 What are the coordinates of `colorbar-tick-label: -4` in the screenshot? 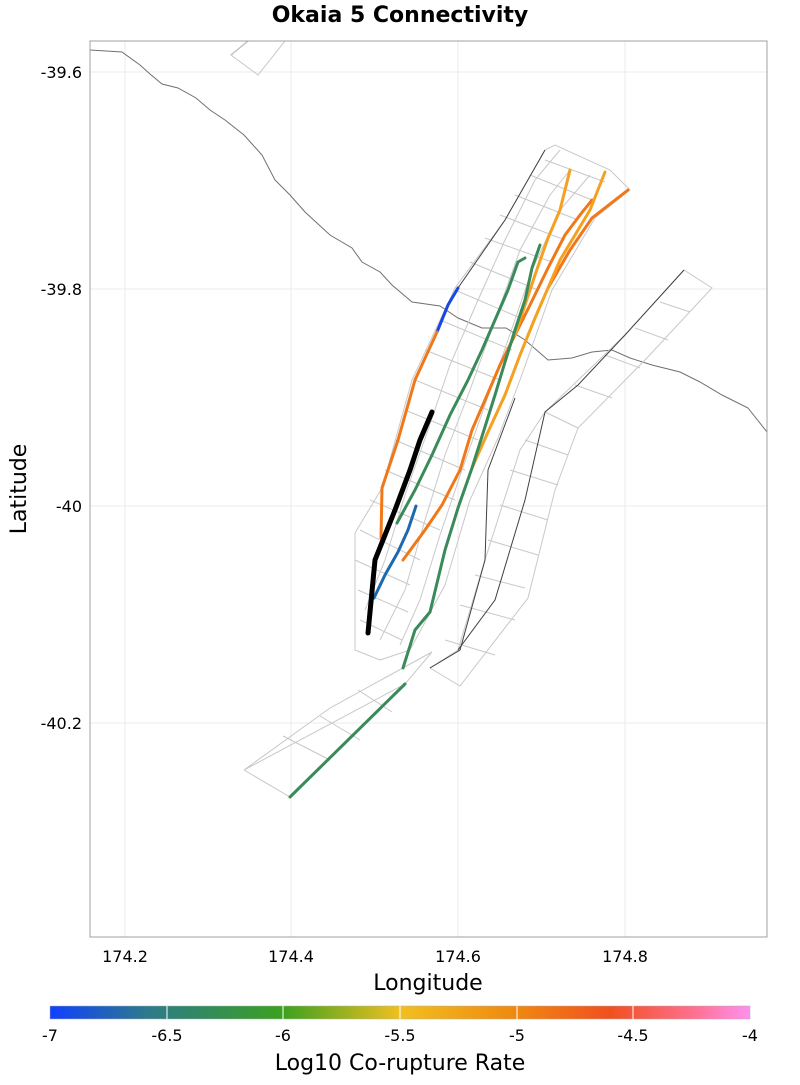 It's located at (750, 1035).